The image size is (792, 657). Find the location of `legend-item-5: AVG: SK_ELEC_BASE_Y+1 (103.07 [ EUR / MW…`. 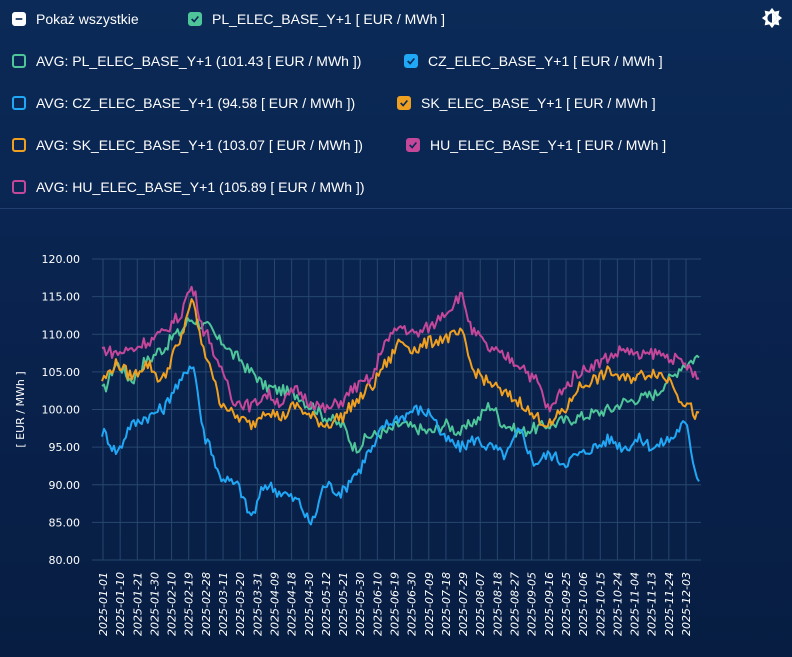

legend-item-5: AVG: SK_ELEC_BASE_Y+1 (103.07 [ EUR / MW… is located at coordinates (187, 145).